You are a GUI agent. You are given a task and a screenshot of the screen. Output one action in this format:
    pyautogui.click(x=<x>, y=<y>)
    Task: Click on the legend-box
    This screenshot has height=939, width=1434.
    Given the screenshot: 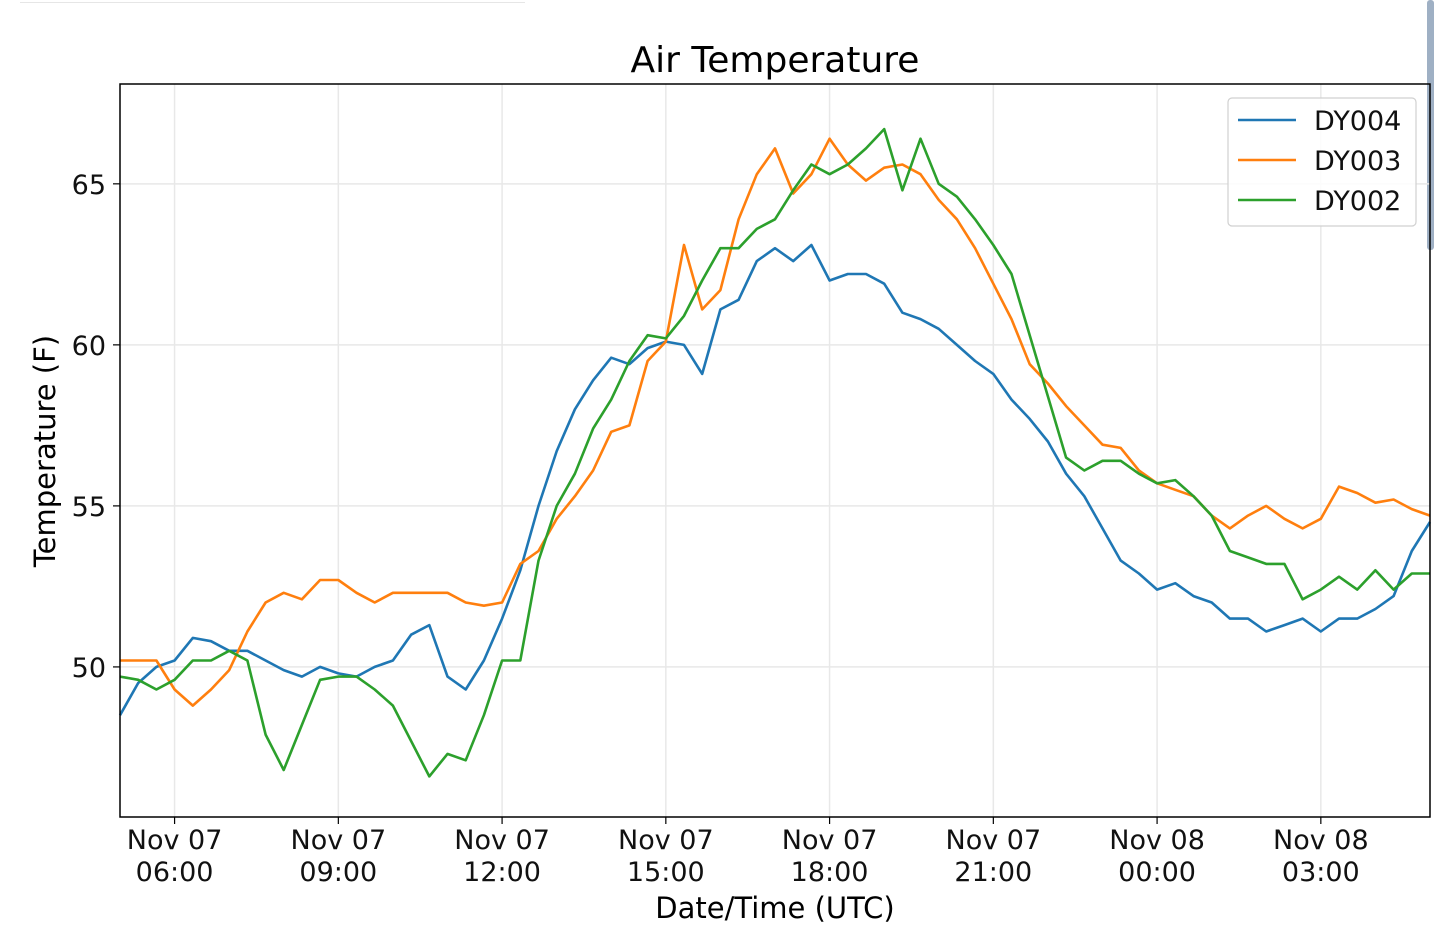 What is the action you would take?
    pyautogui.click(x=1322, y=162)
    